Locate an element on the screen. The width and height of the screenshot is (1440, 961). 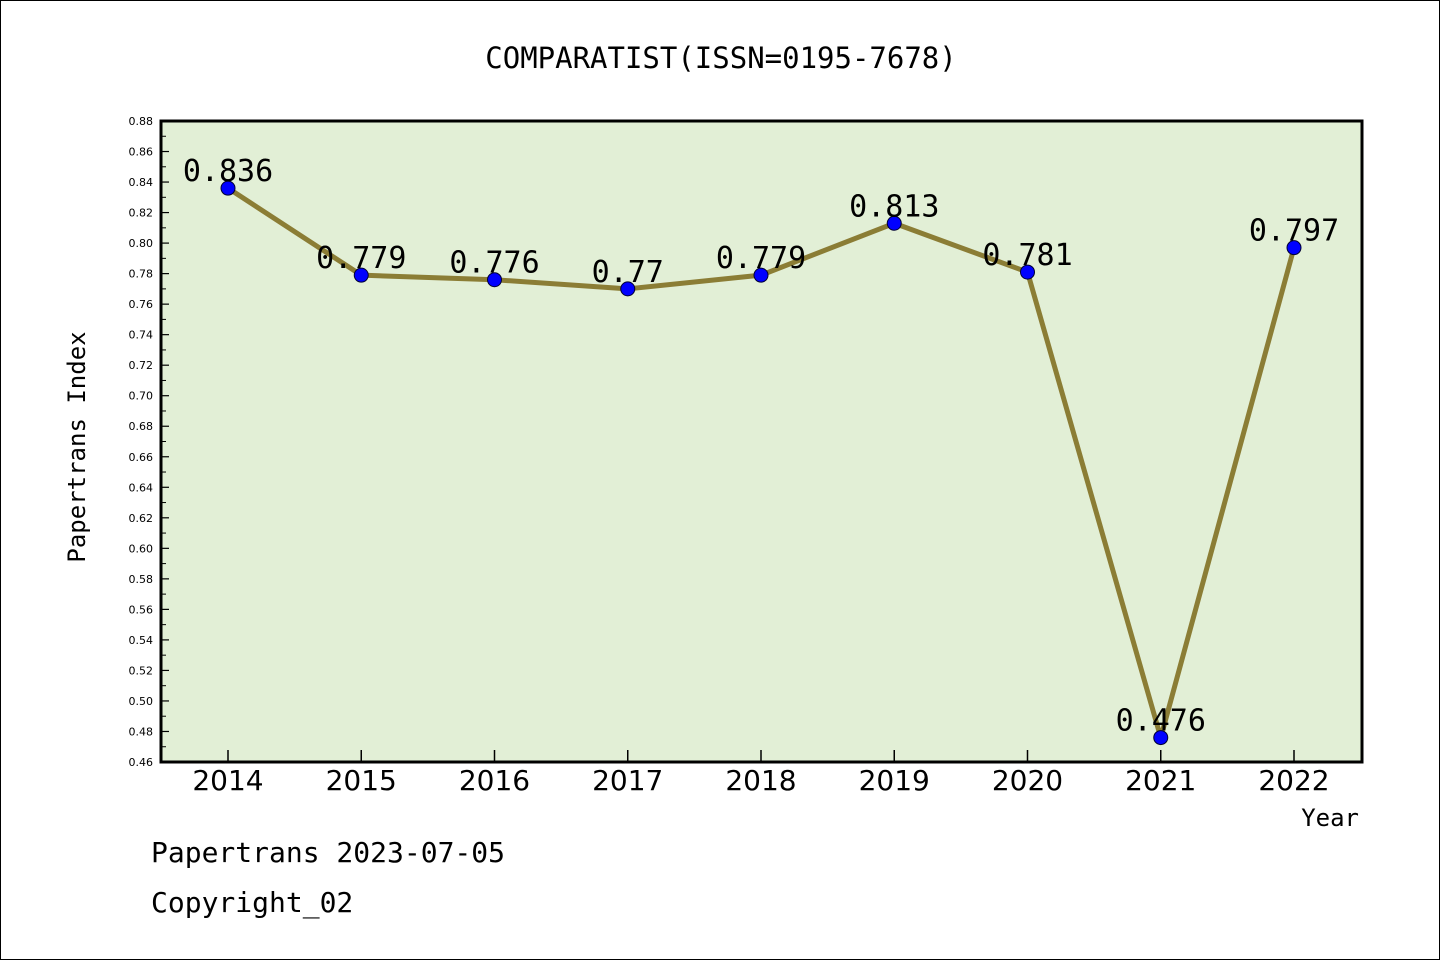
y-tick-label: 0.86 is located at coordinates (141, 152).